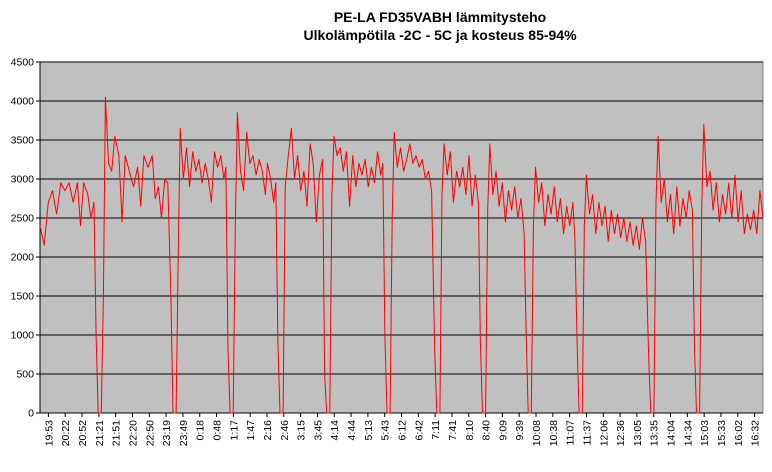 The width and height of the screenshot is (772, 472). I want to click on x-tick-label: 13:05, so click(638, 433).